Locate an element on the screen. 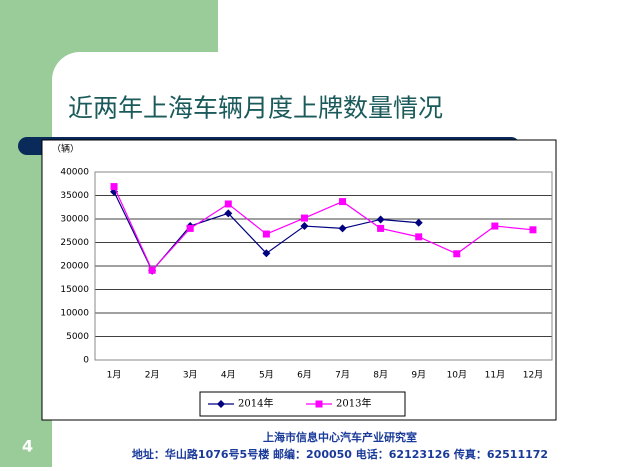  slide-title: 近两年上海车辆月度上牌数量情况 is located at coordinates (255, 108).